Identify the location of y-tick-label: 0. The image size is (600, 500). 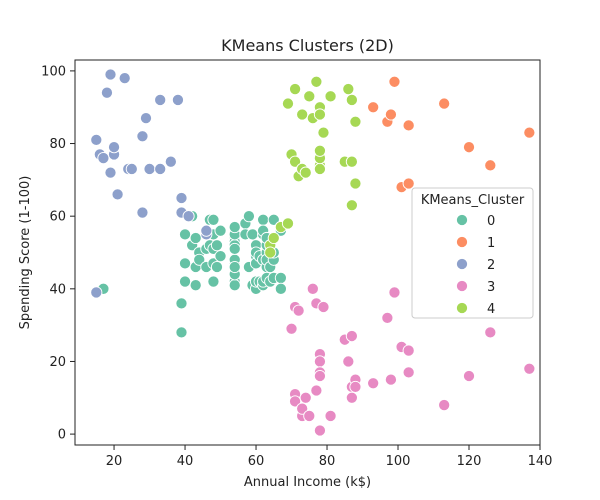
(62, 435).